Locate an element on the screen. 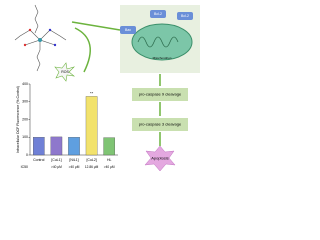  x-tick-label: HL is located at coordinates (109, 160).